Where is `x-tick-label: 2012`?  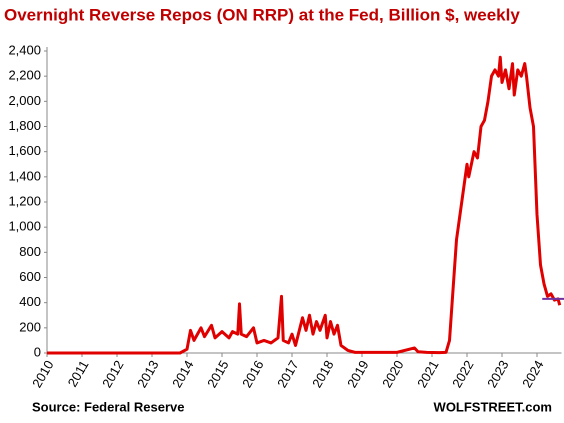 x-tick-label: 2012 is located at coordinates (112, 374).